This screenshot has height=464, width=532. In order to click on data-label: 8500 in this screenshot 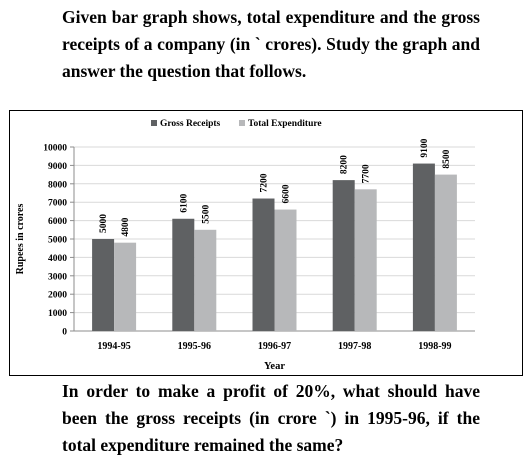, I will do `click(447, 158)`.